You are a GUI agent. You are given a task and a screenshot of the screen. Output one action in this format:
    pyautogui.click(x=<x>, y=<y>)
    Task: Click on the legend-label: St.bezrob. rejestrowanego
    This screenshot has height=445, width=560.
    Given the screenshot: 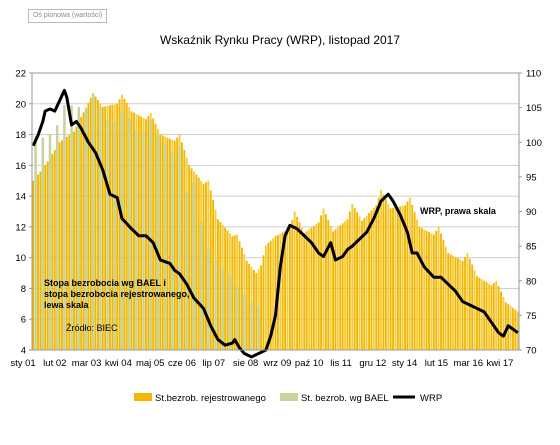 What is the action you would take?
    pyautogui.click(x=210, y=398)
    